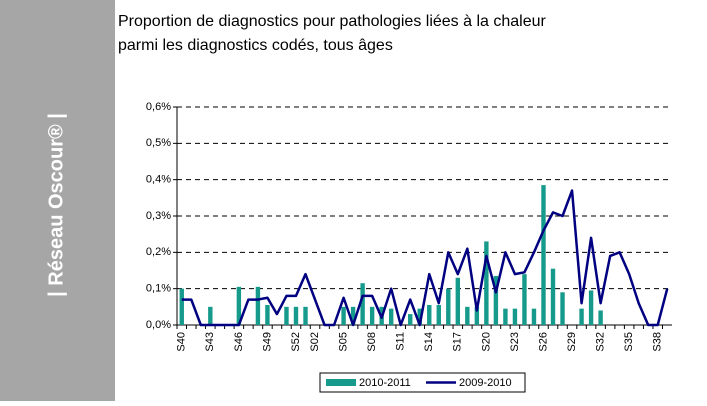 The height and width of the screenshot is (406, 707). Describe the element at coordinates (158, 252) in the screenshot. I see `y-tick-label: 0,2%` at that location.